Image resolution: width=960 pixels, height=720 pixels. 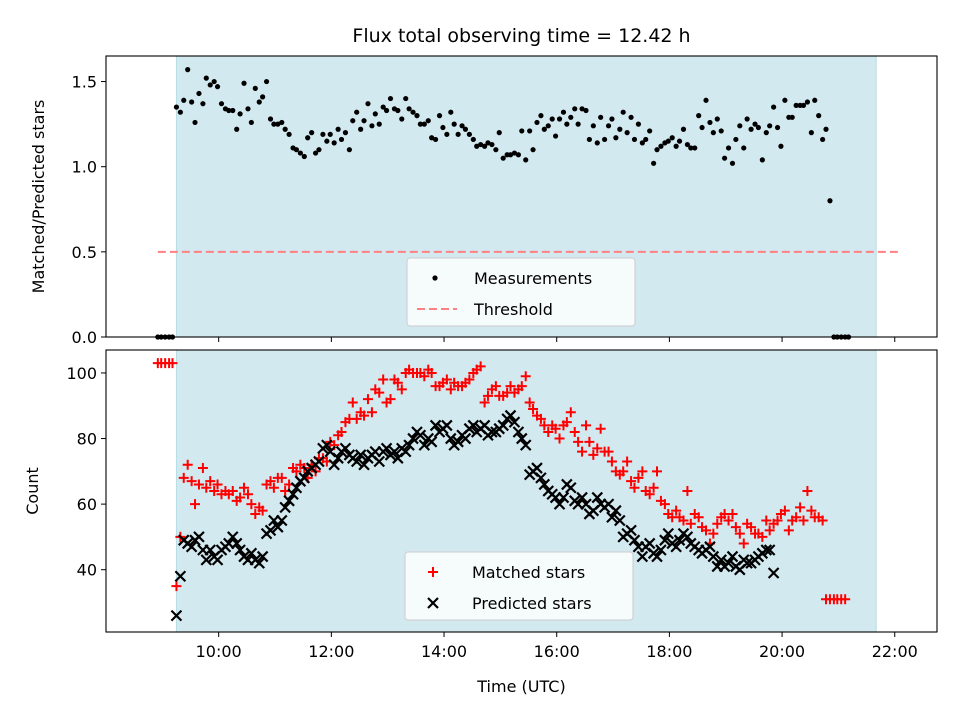 I want to click on x-axis-label: Time (UTC), so click(x=520, y=686).